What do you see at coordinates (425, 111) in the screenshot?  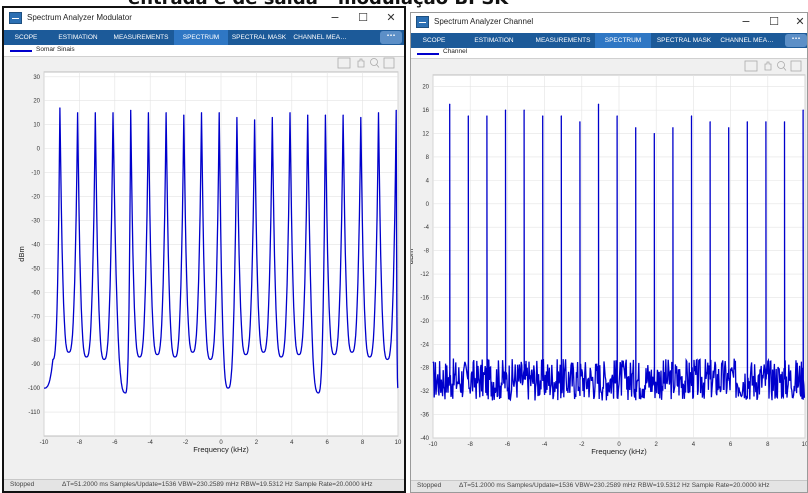 I see `y-tick-label: 16` at bounding box center [425, 111].